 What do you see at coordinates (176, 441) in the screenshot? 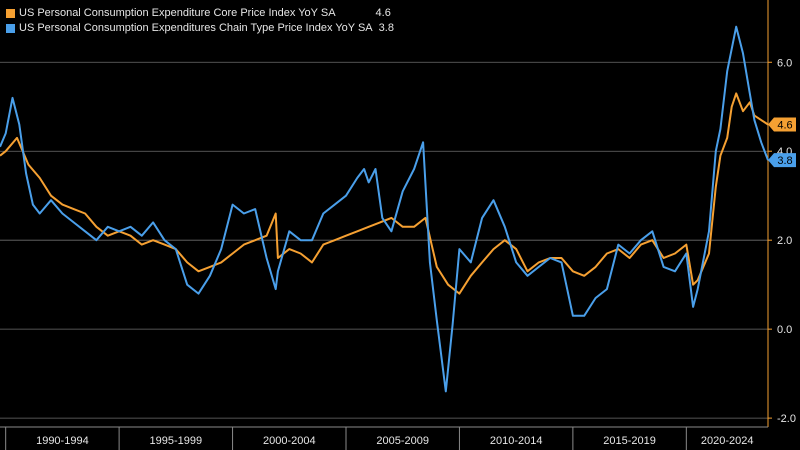
I see `x-tick-label: 1995-1999` at bounding box center [176, 441].